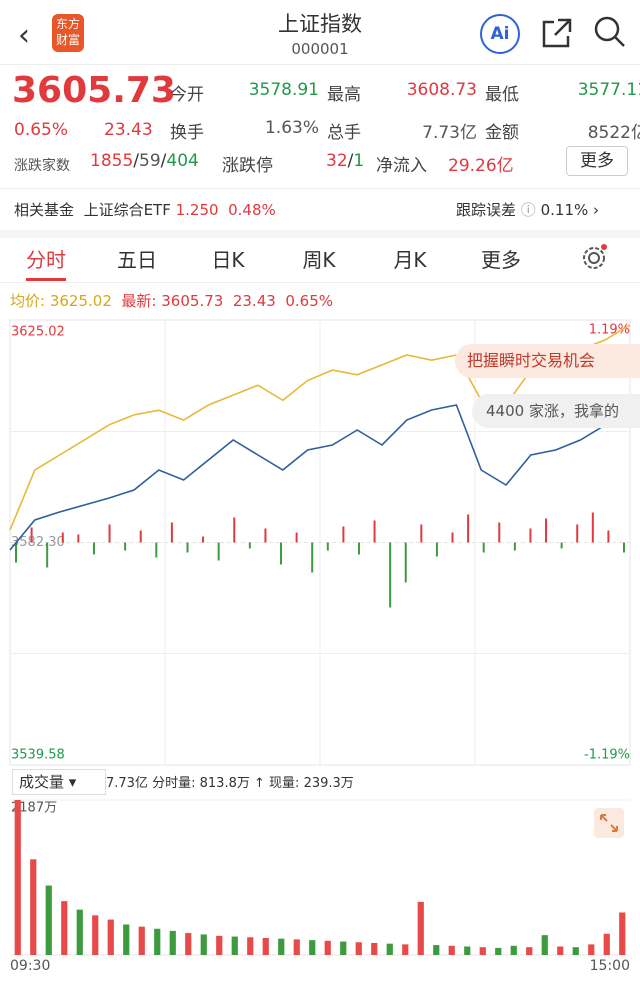 The image size is (640, 995). I want to click on news-pill: 4400 家涨，我拿的, so click(556, 411).